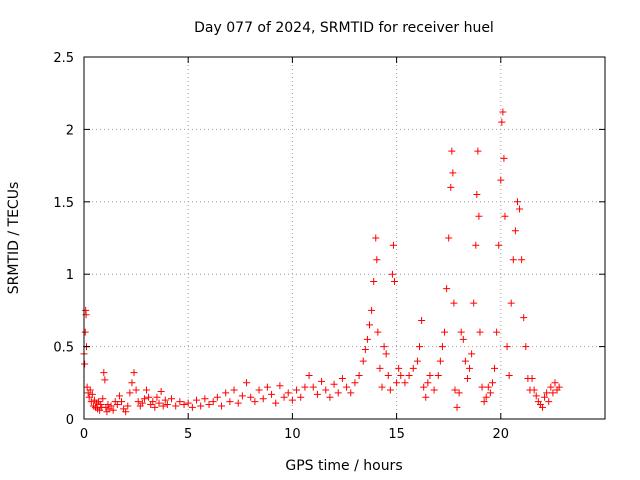  I want to click on y-axis-label: SRMTID / TECUs, so click(14, 238).